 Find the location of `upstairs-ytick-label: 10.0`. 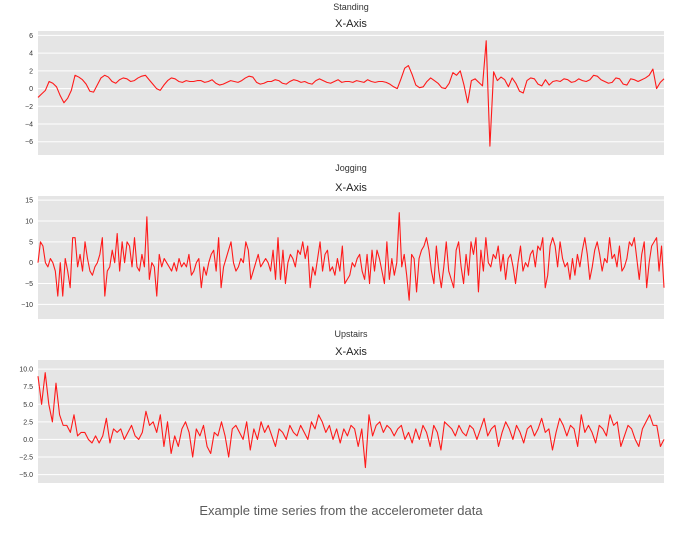

upstairs-ytick-label: 10.0 is located at coordinates (26, 370).